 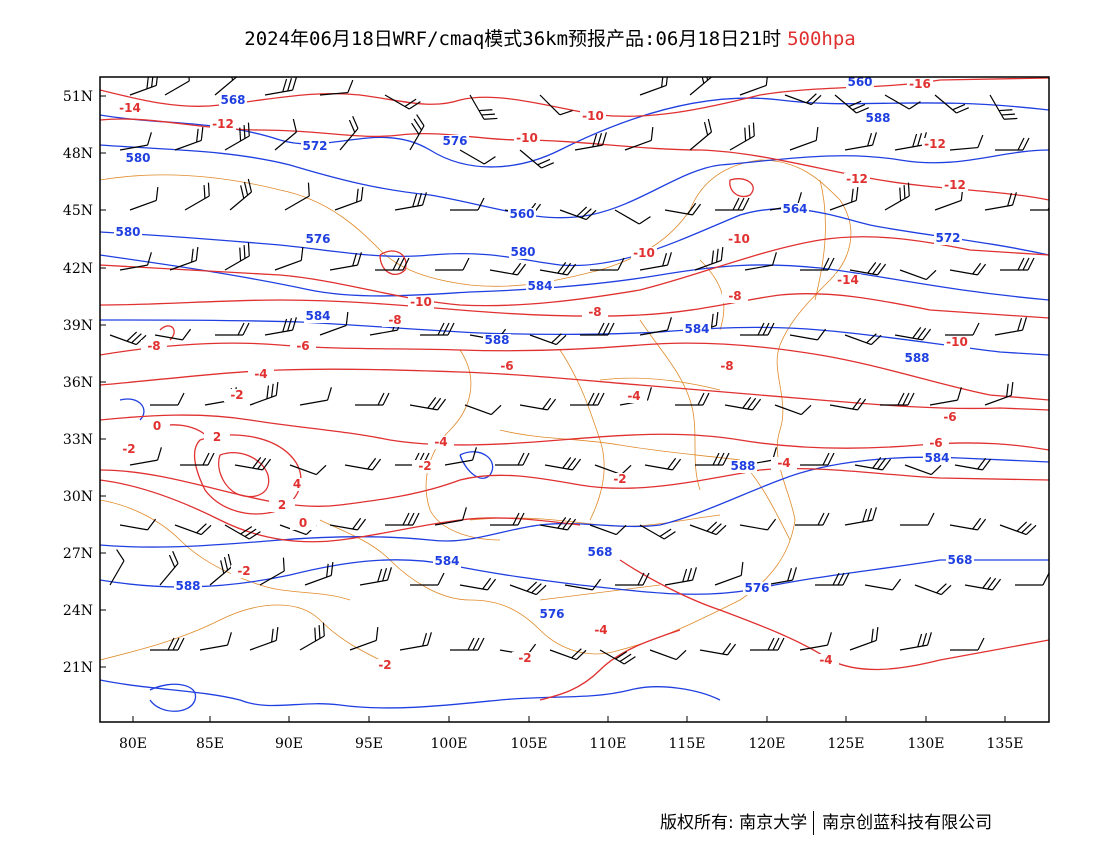 I want to click on lat-tick-label: 24N, so click(x=78, y=611).